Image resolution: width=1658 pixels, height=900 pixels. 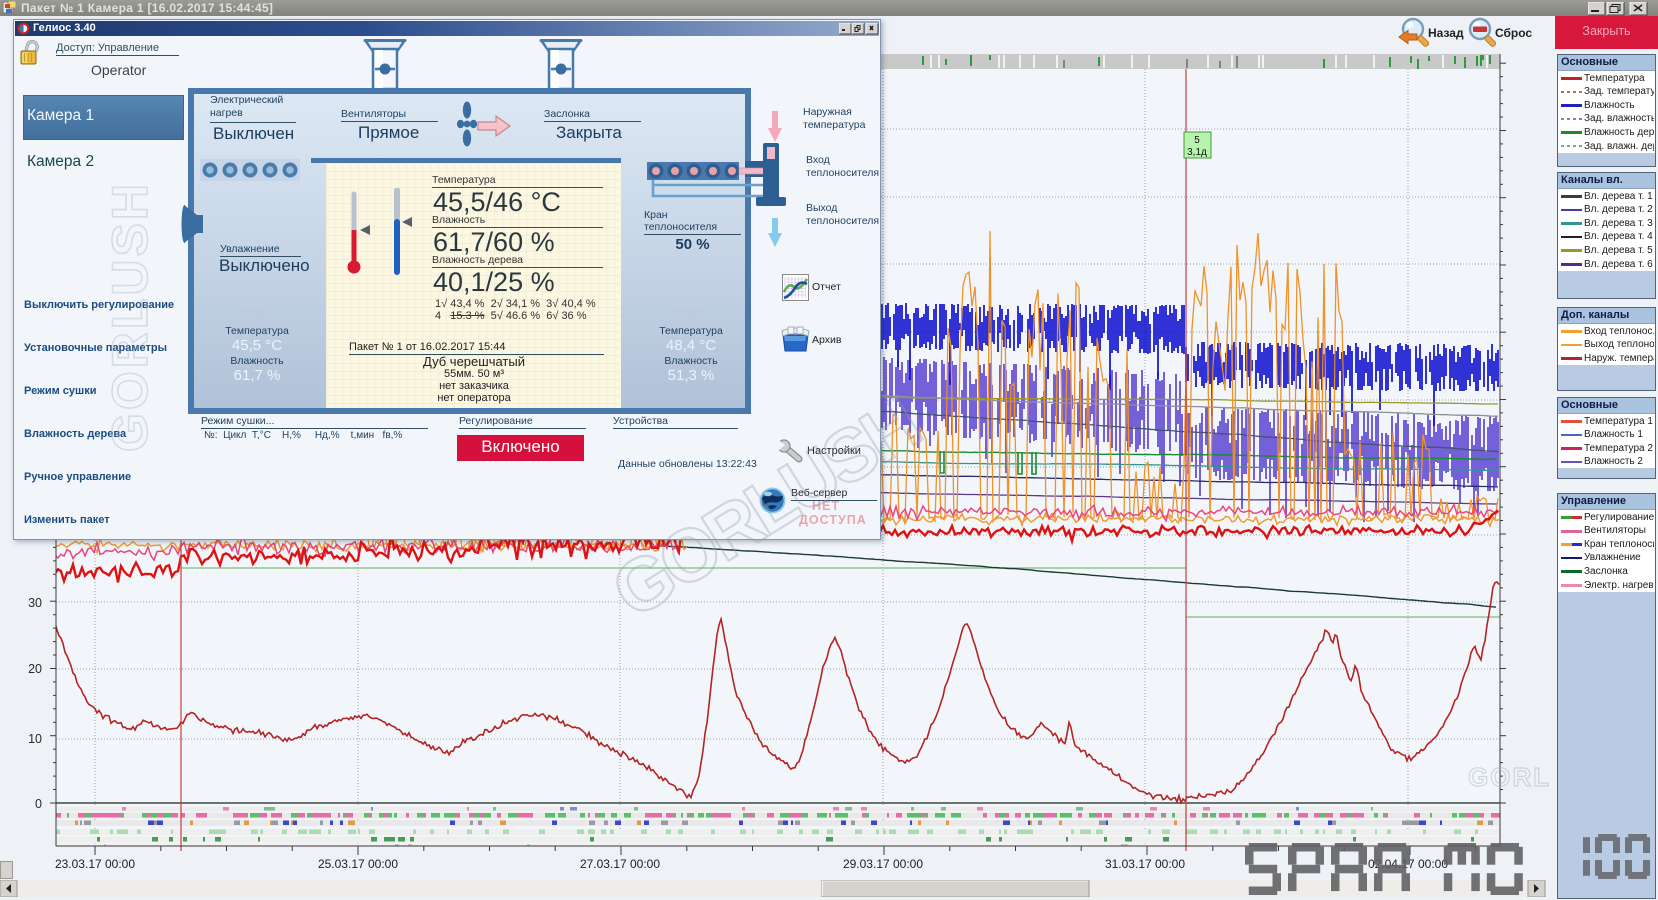 What do you see at coordinates (95, 864) in the screenshot?
I see `svg-text: 23.03.17 00:00` at bounding box center [95, 864].